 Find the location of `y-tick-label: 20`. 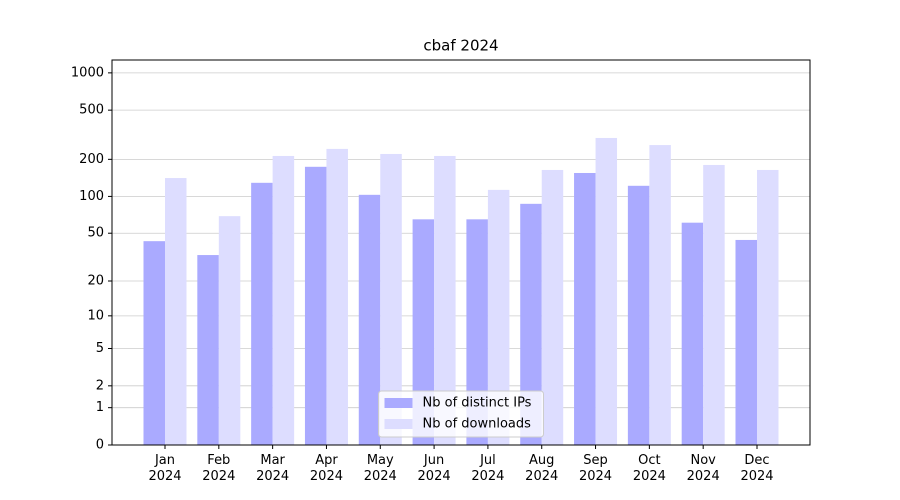

y-tick-label: 20 is located at coordinates (95, 281).